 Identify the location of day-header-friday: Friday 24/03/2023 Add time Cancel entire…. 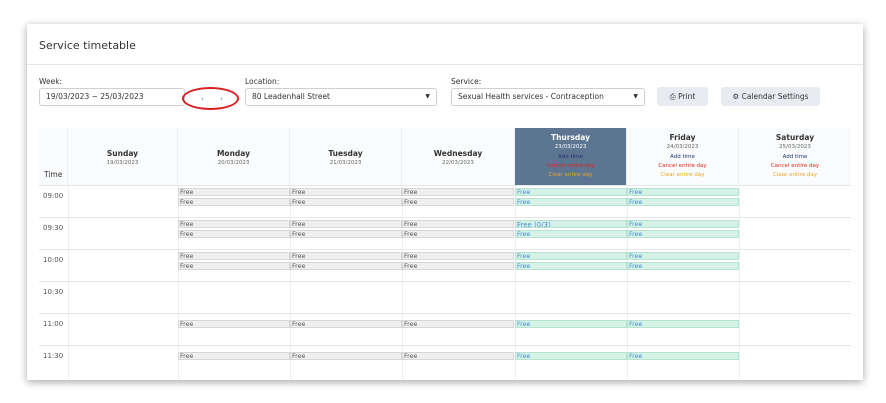
(683, 156).